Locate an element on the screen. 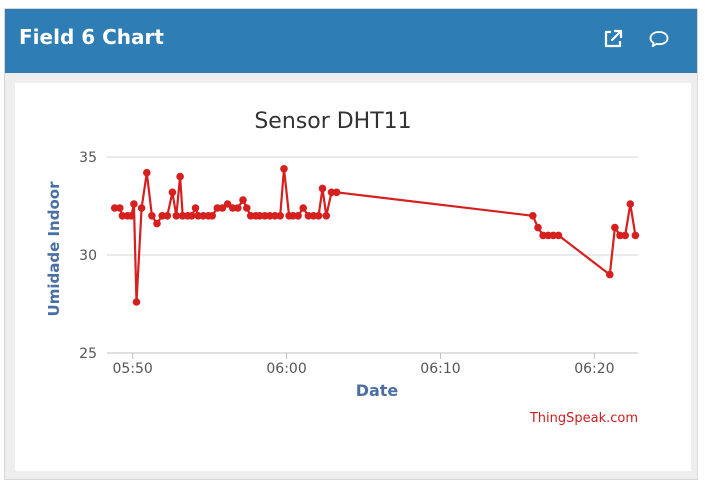 The image size is (708, 486). x-tick-label: 06:00 is located at coordinates (286, 369).